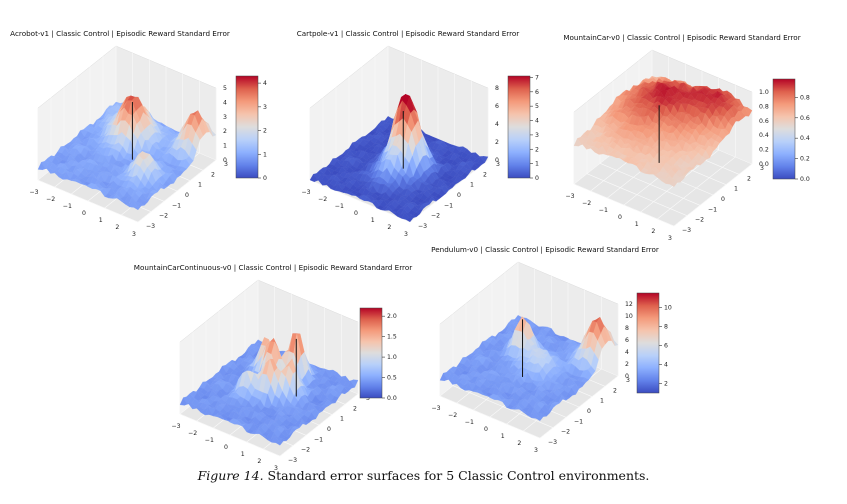 The image size is (847, 504). Describe the element at coordinates (392, 337) in the screenshot. I see `colorbar-tick-label: 1.5` at that location.